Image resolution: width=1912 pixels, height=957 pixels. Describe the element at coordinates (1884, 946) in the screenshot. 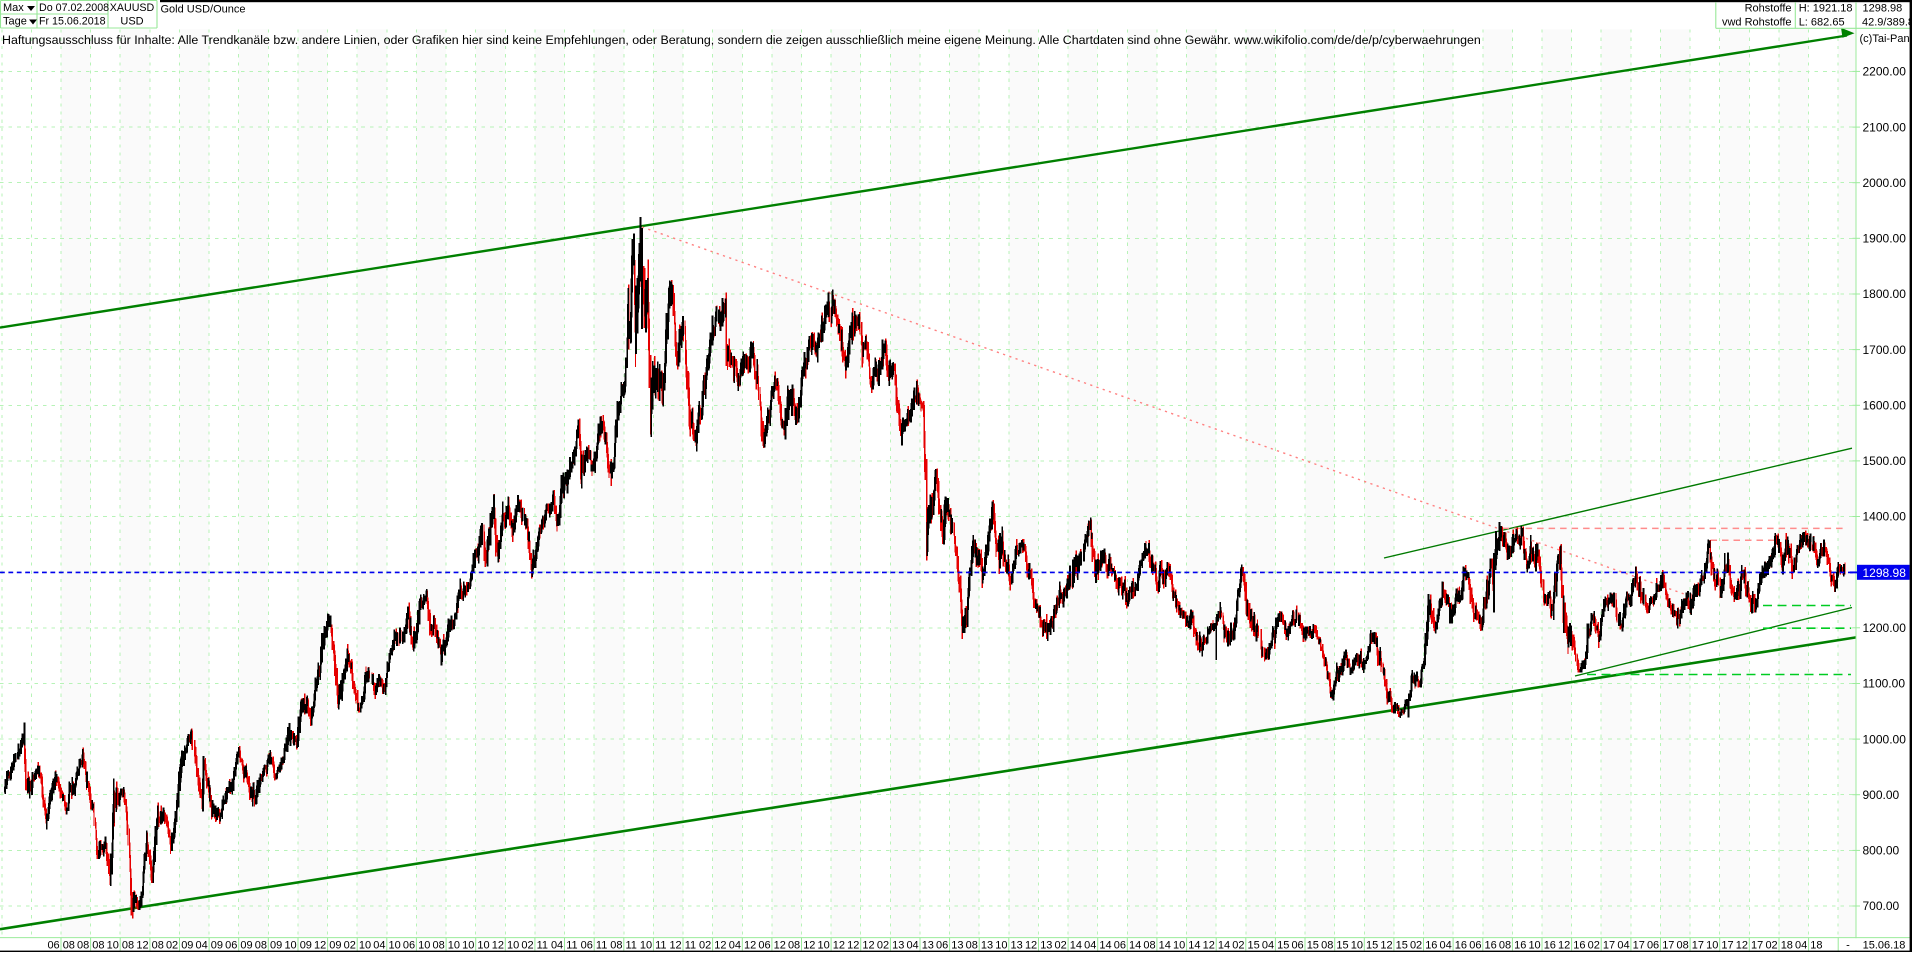

I see `svg-text: 15.06.18` at that location.